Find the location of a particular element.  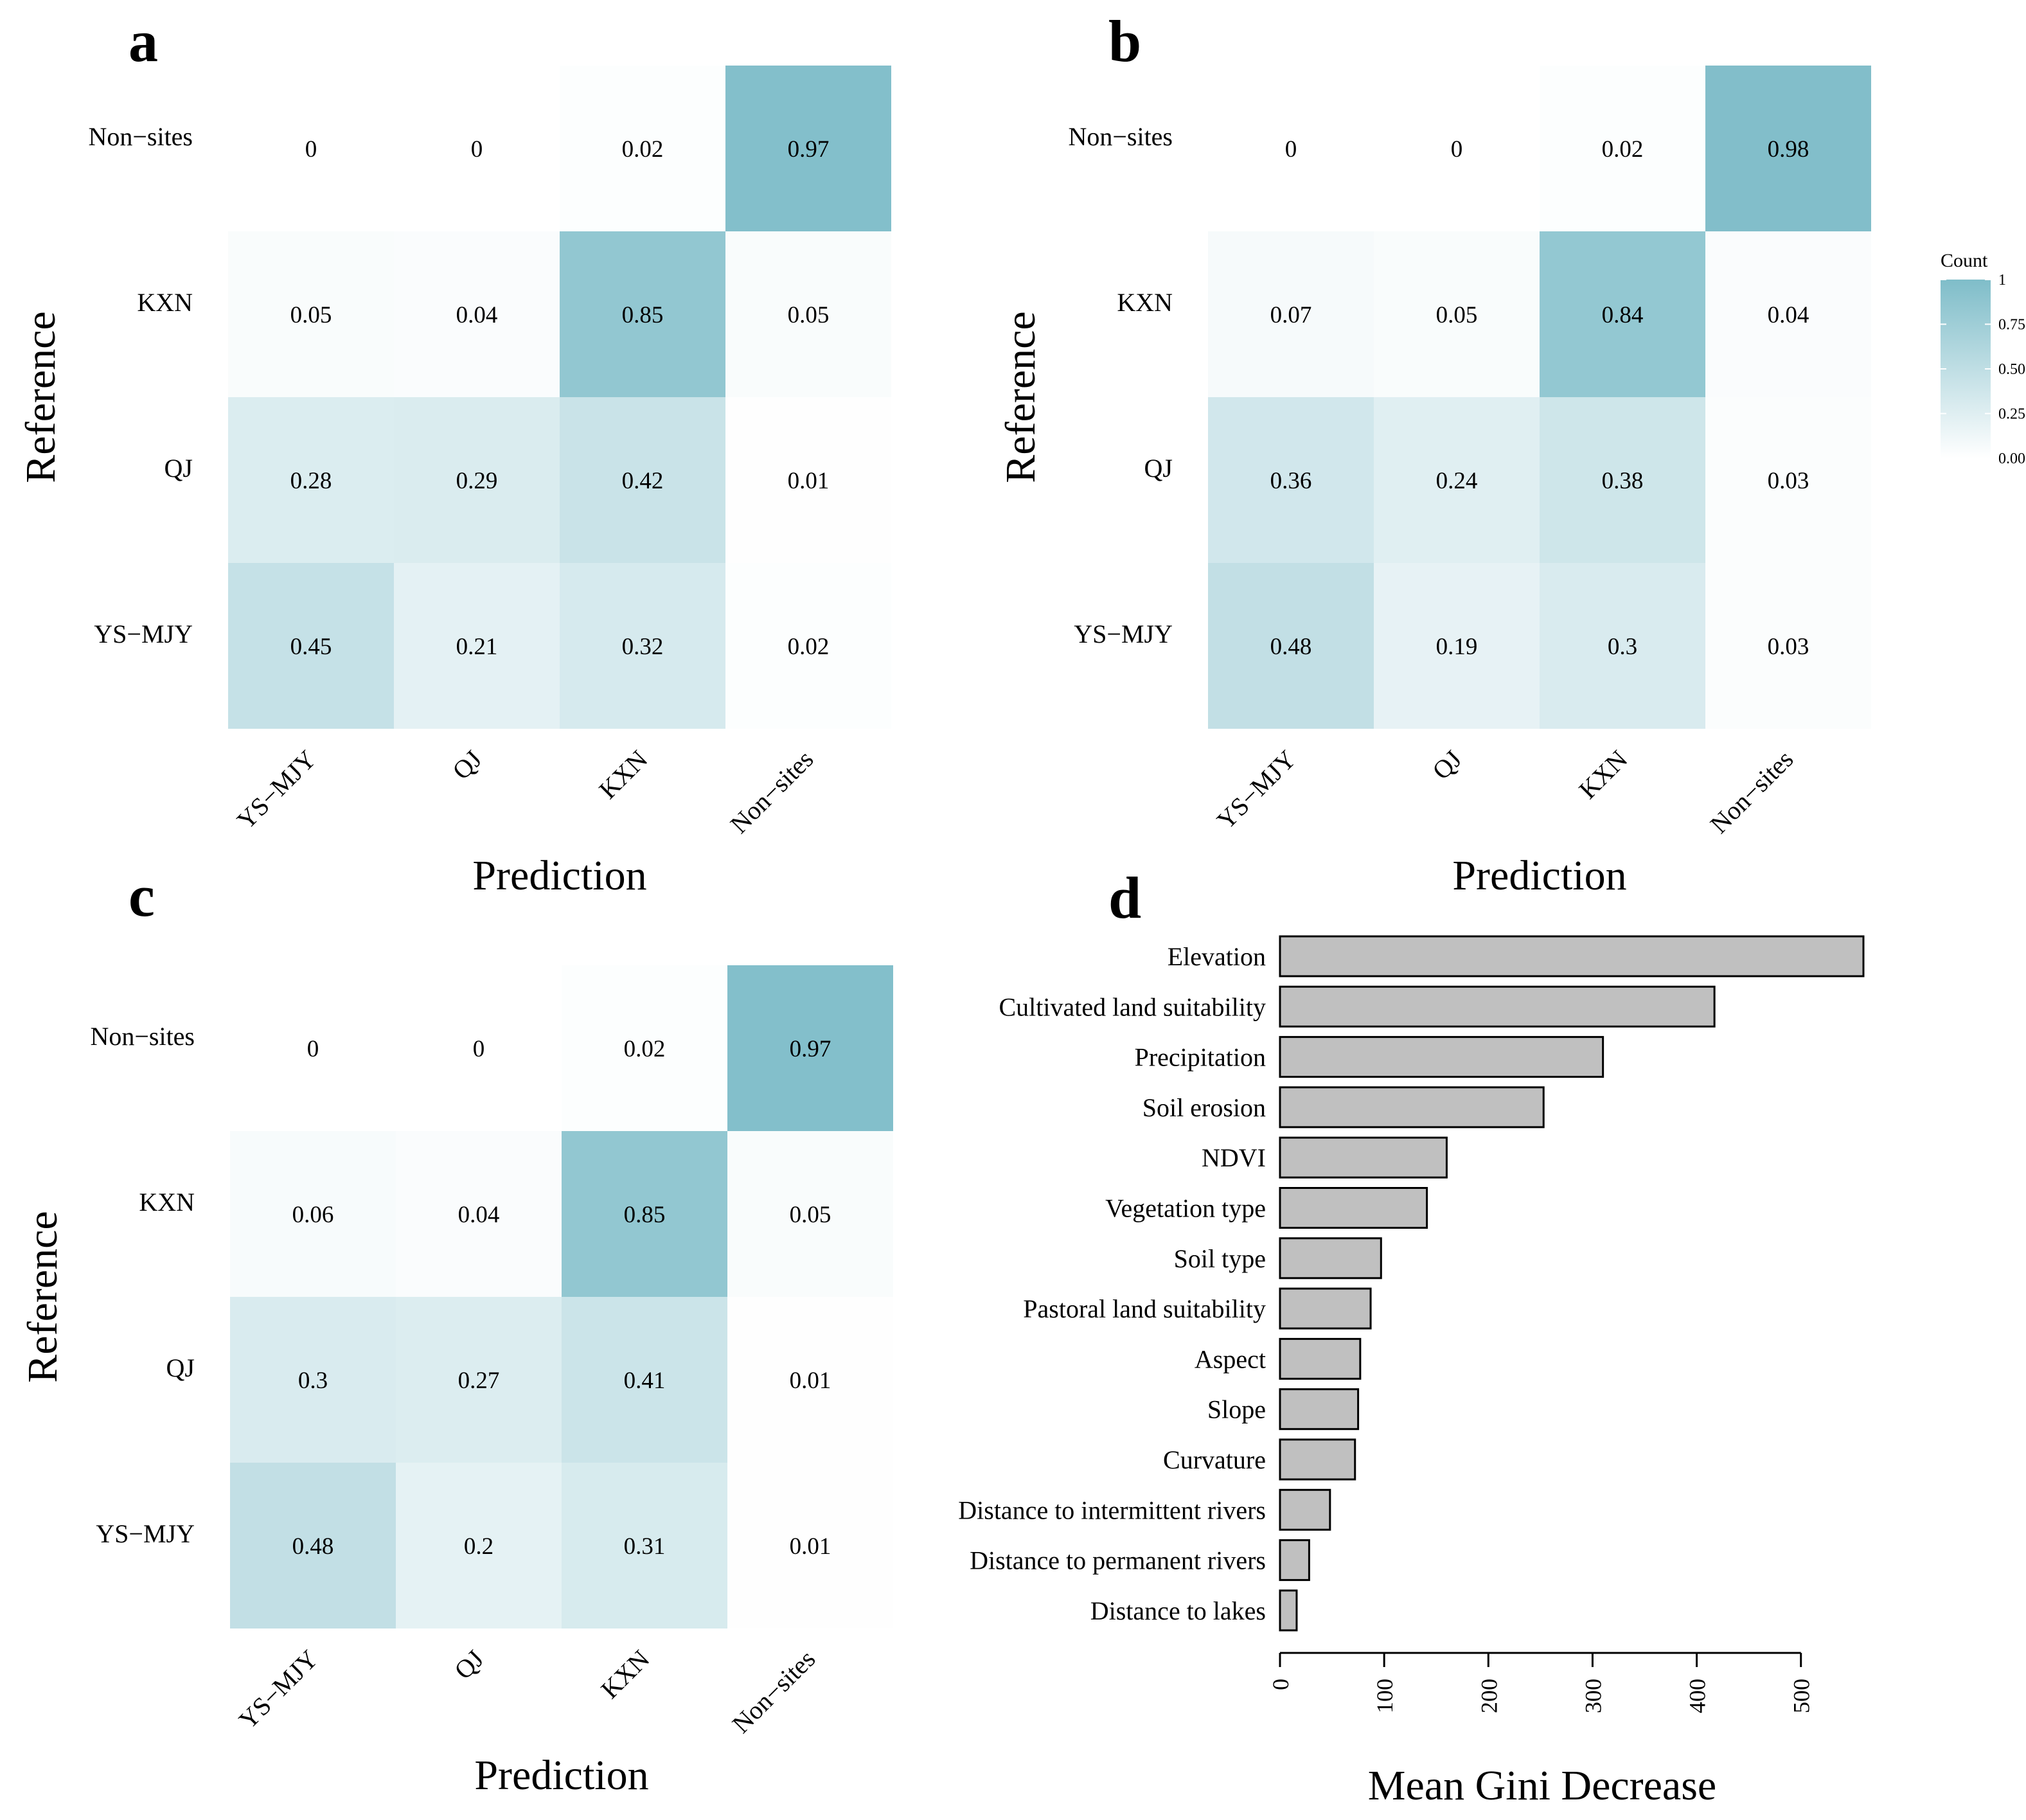

cell-value-label: 0.38 is located at coordinates (1623, 481).